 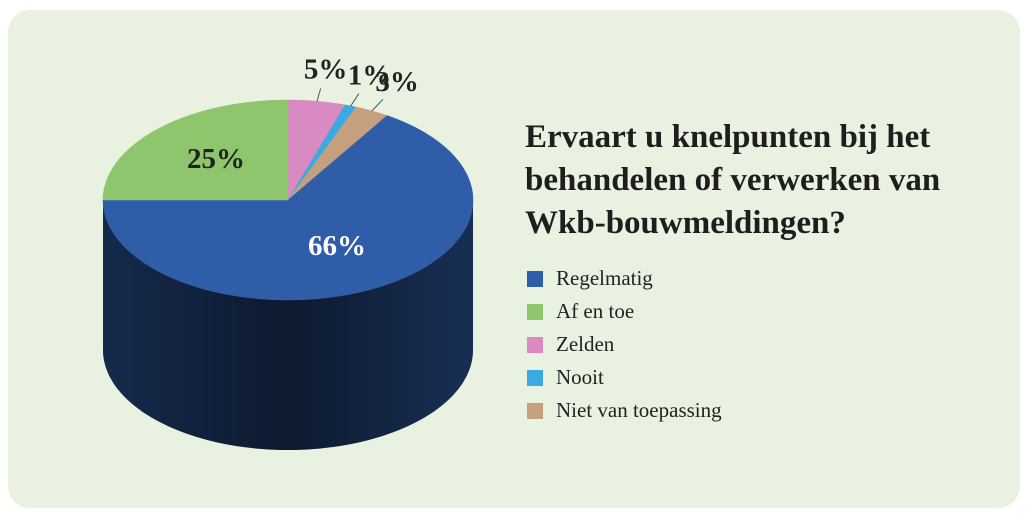 I want to click on data-label: 66%, so click(x=337, y=246).